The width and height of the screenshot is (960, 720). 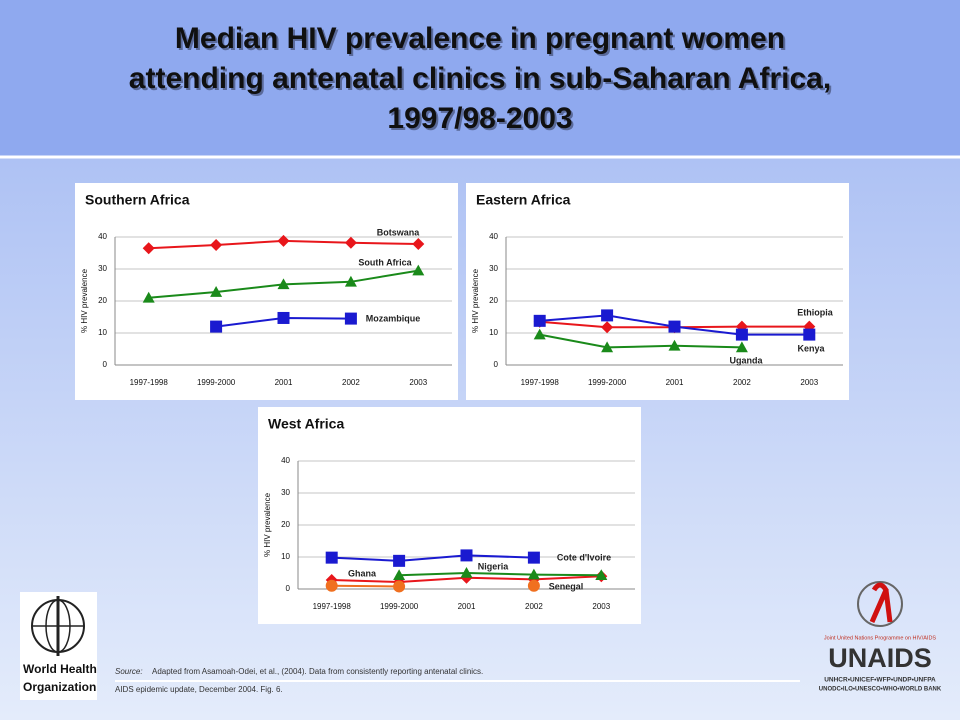 I want to click on series-label: Cote d'Ivoire, so click(x=584, y=557).